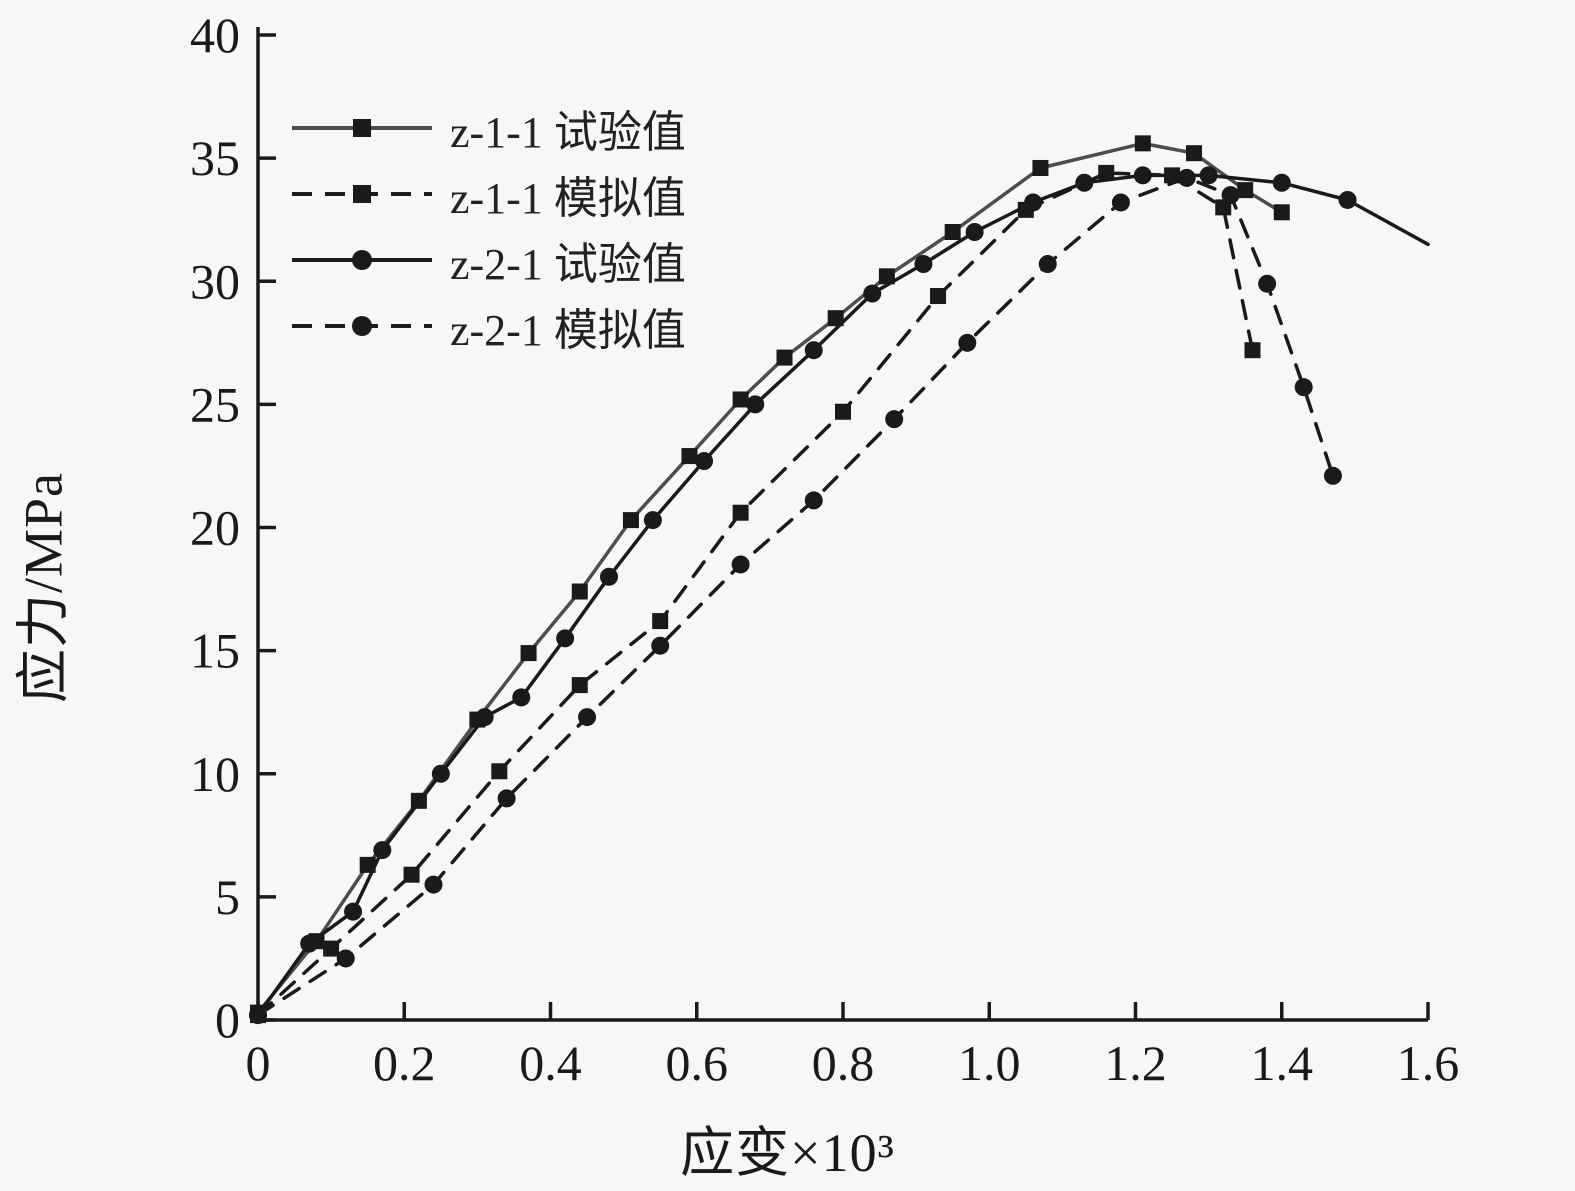 This screenshot has height=1191, width=1575. What do you see at coordinates (362, 194) in the screenshot?
I see `legend-sample-dashed-square` at bounding box center [362, 194].